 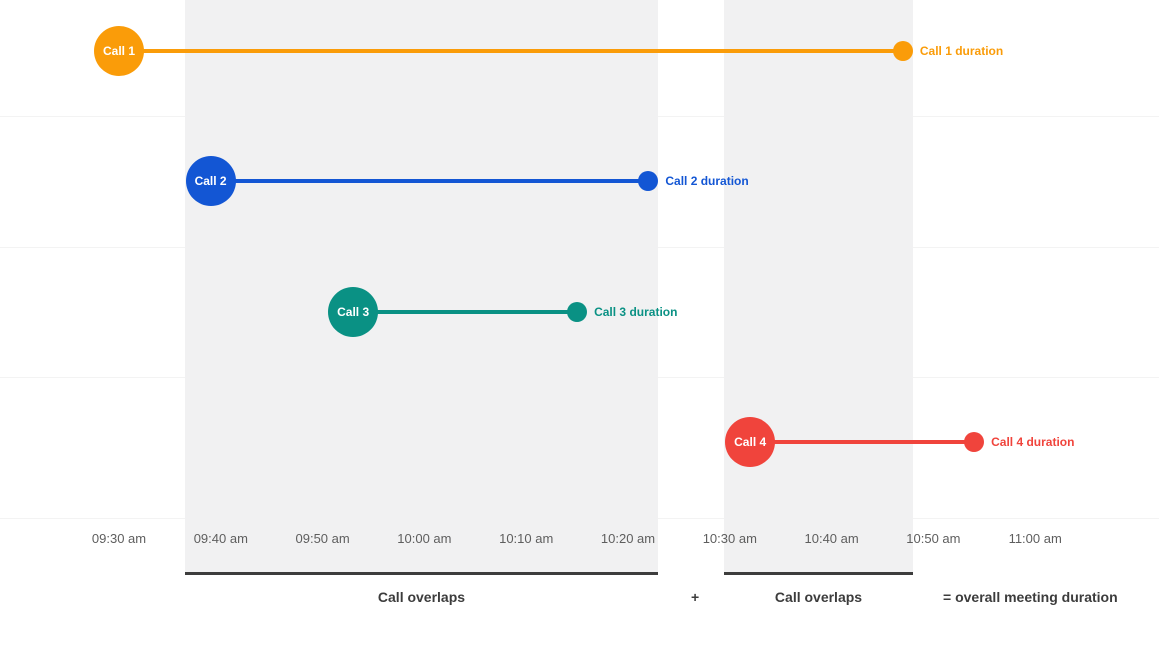 What do you see at coordinates (1033, 442) in the screenshot?
I see `call-duration-label: Call 4 duration` at bounding box center [1033, 442].